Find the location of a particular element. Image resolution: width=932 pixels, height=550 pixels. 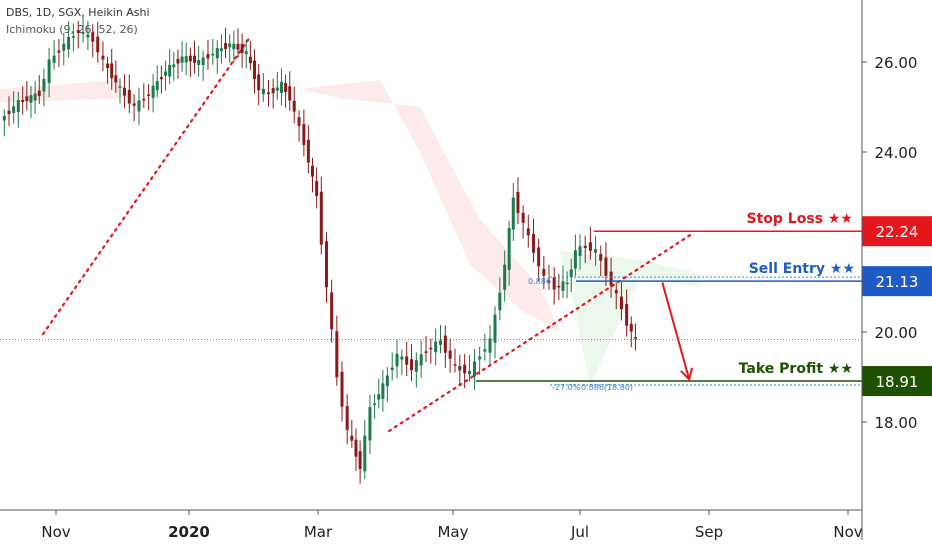

indicator-info: Ichimoku (9, 26, 52, 26) is located at coordinates (72, 29).